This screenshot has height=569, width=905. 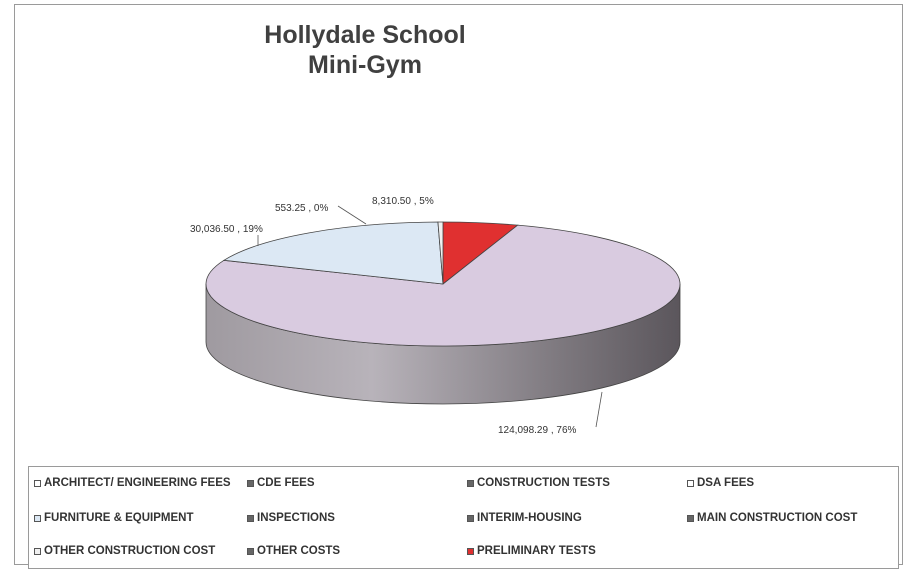 I want to click on legend-item-preliminary-tests: PRELIMINARY TESTS, so click(x=531, y=551).